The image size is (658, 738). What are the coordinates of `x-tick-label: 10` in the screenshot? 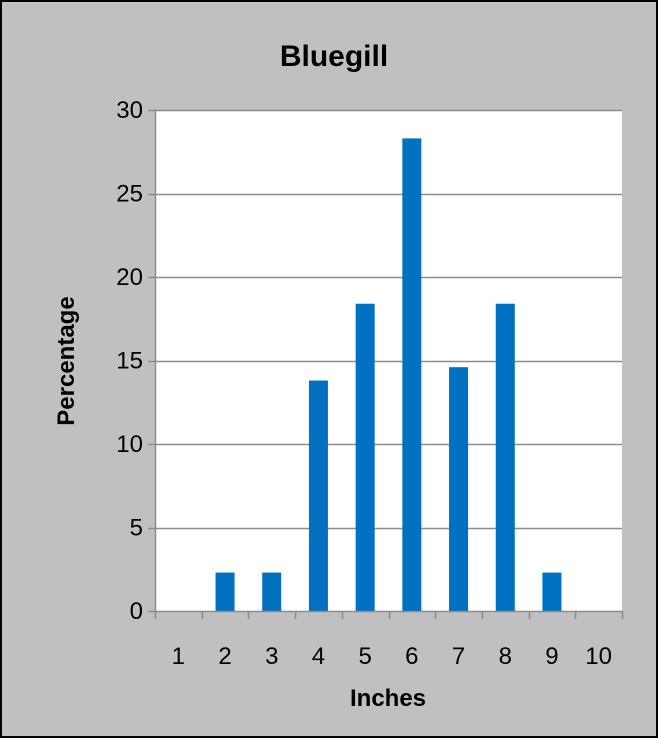 It's located at (598, 656).